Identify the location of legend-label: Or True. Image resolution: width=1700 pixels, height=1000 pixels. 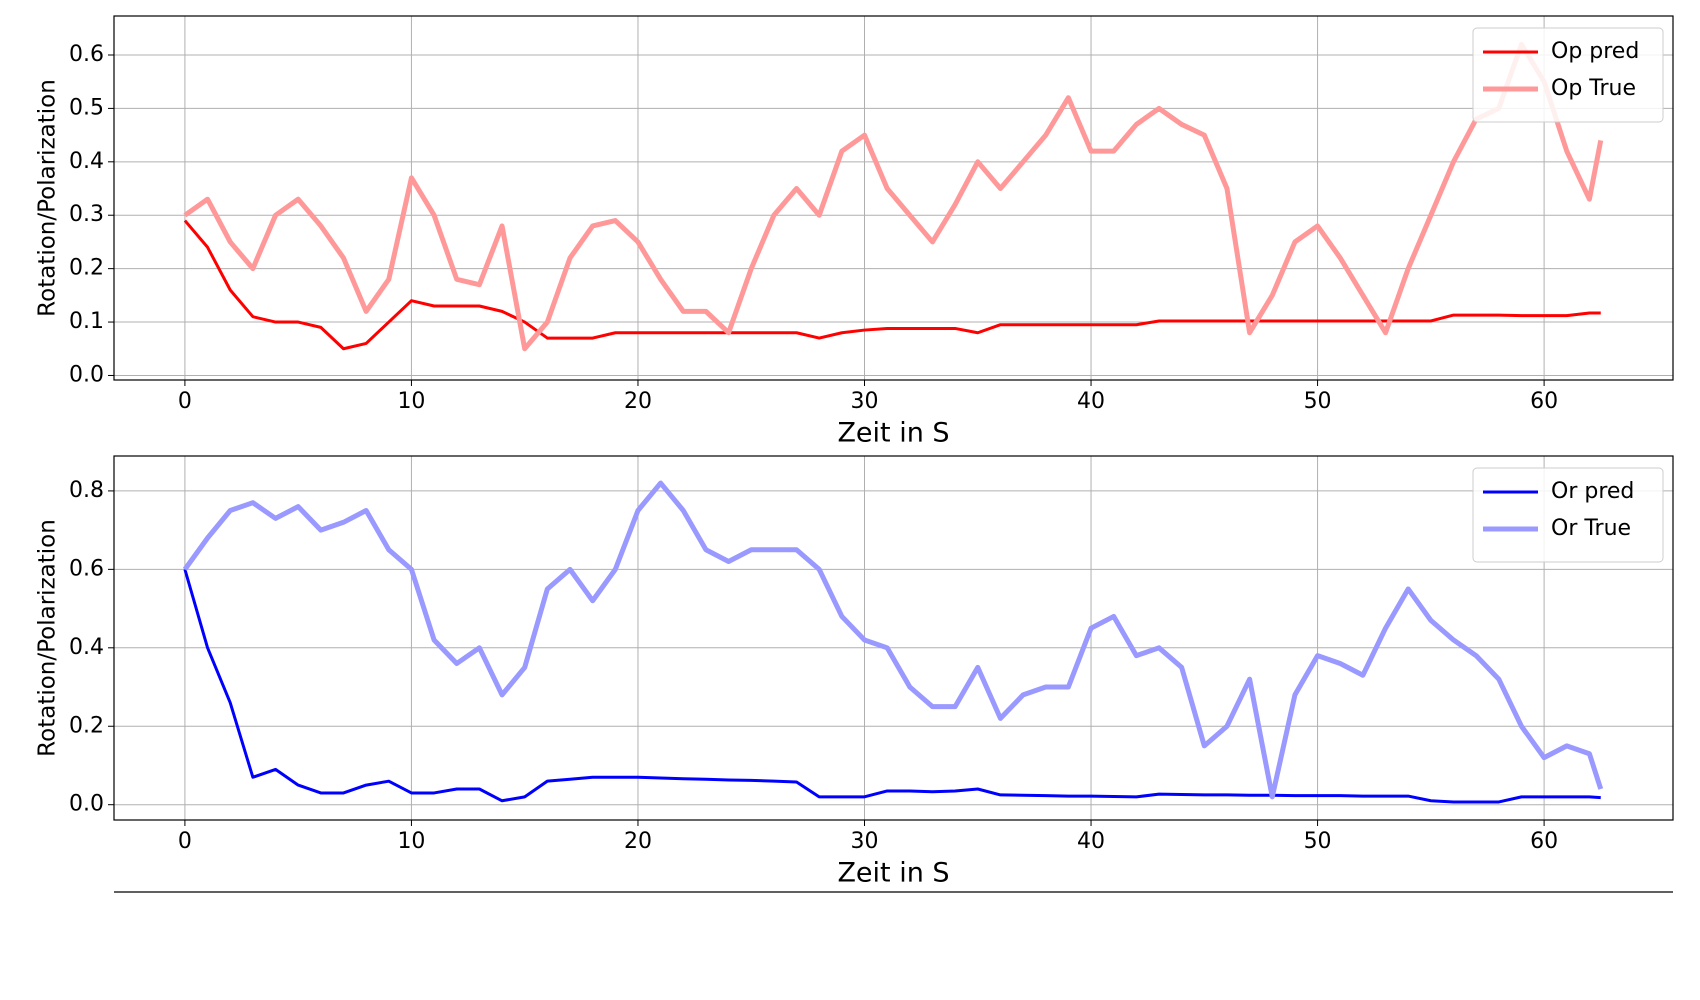
(1591, 528).